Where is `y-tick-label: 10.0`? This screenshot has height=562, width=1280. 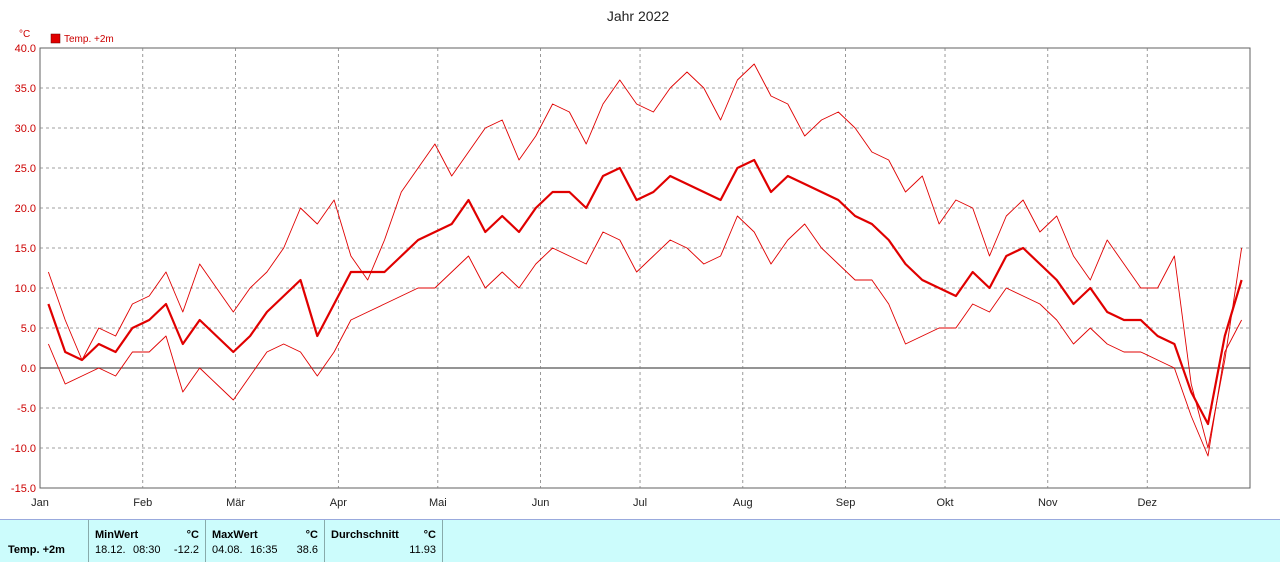
y-tick-label: 10.0 is located at coordinates (25, 289).